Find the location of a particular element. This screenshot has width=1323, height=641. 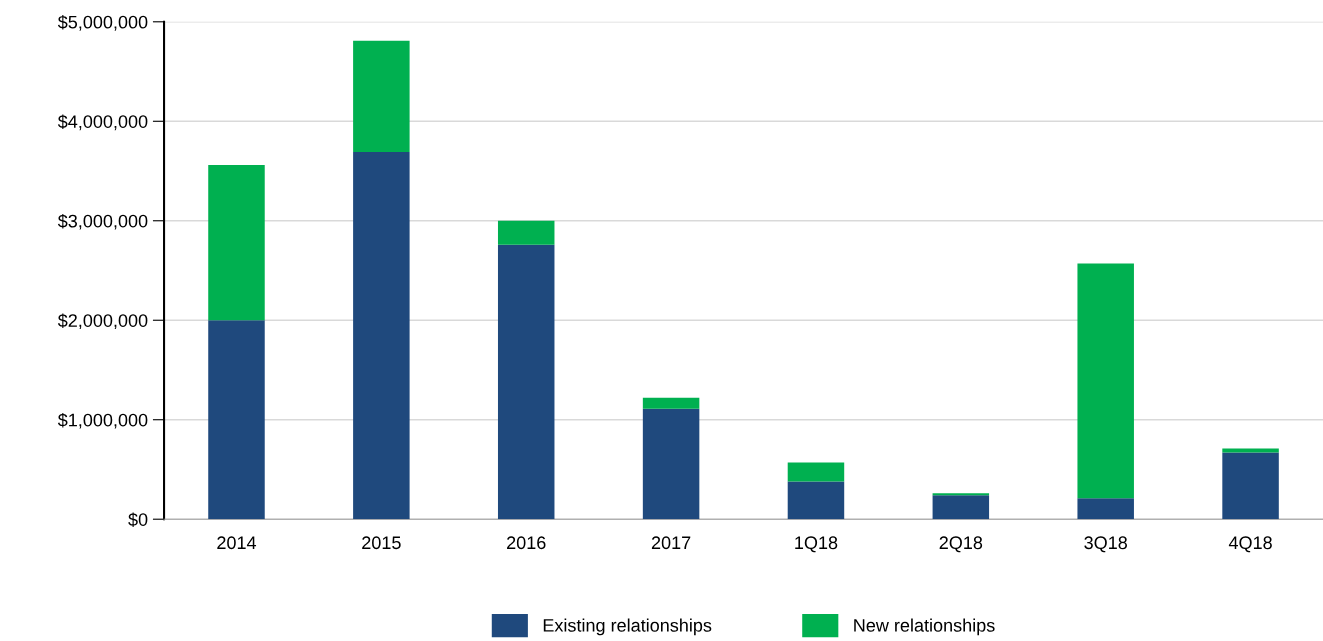

x-tick-label: 2Q18 is located at coordinates (961, 544).